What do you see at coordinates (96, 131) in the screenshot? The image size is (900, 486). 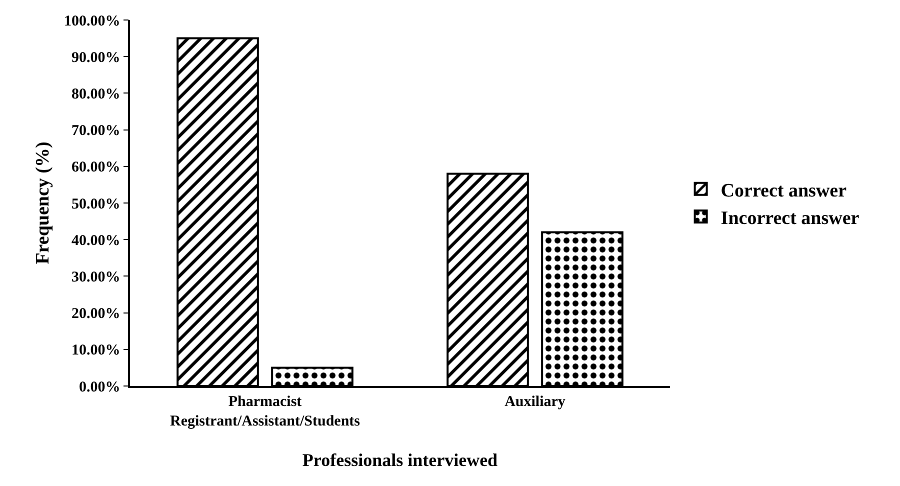 I see `y-tick-label: 70.00%` at bounding box center [96, 131].